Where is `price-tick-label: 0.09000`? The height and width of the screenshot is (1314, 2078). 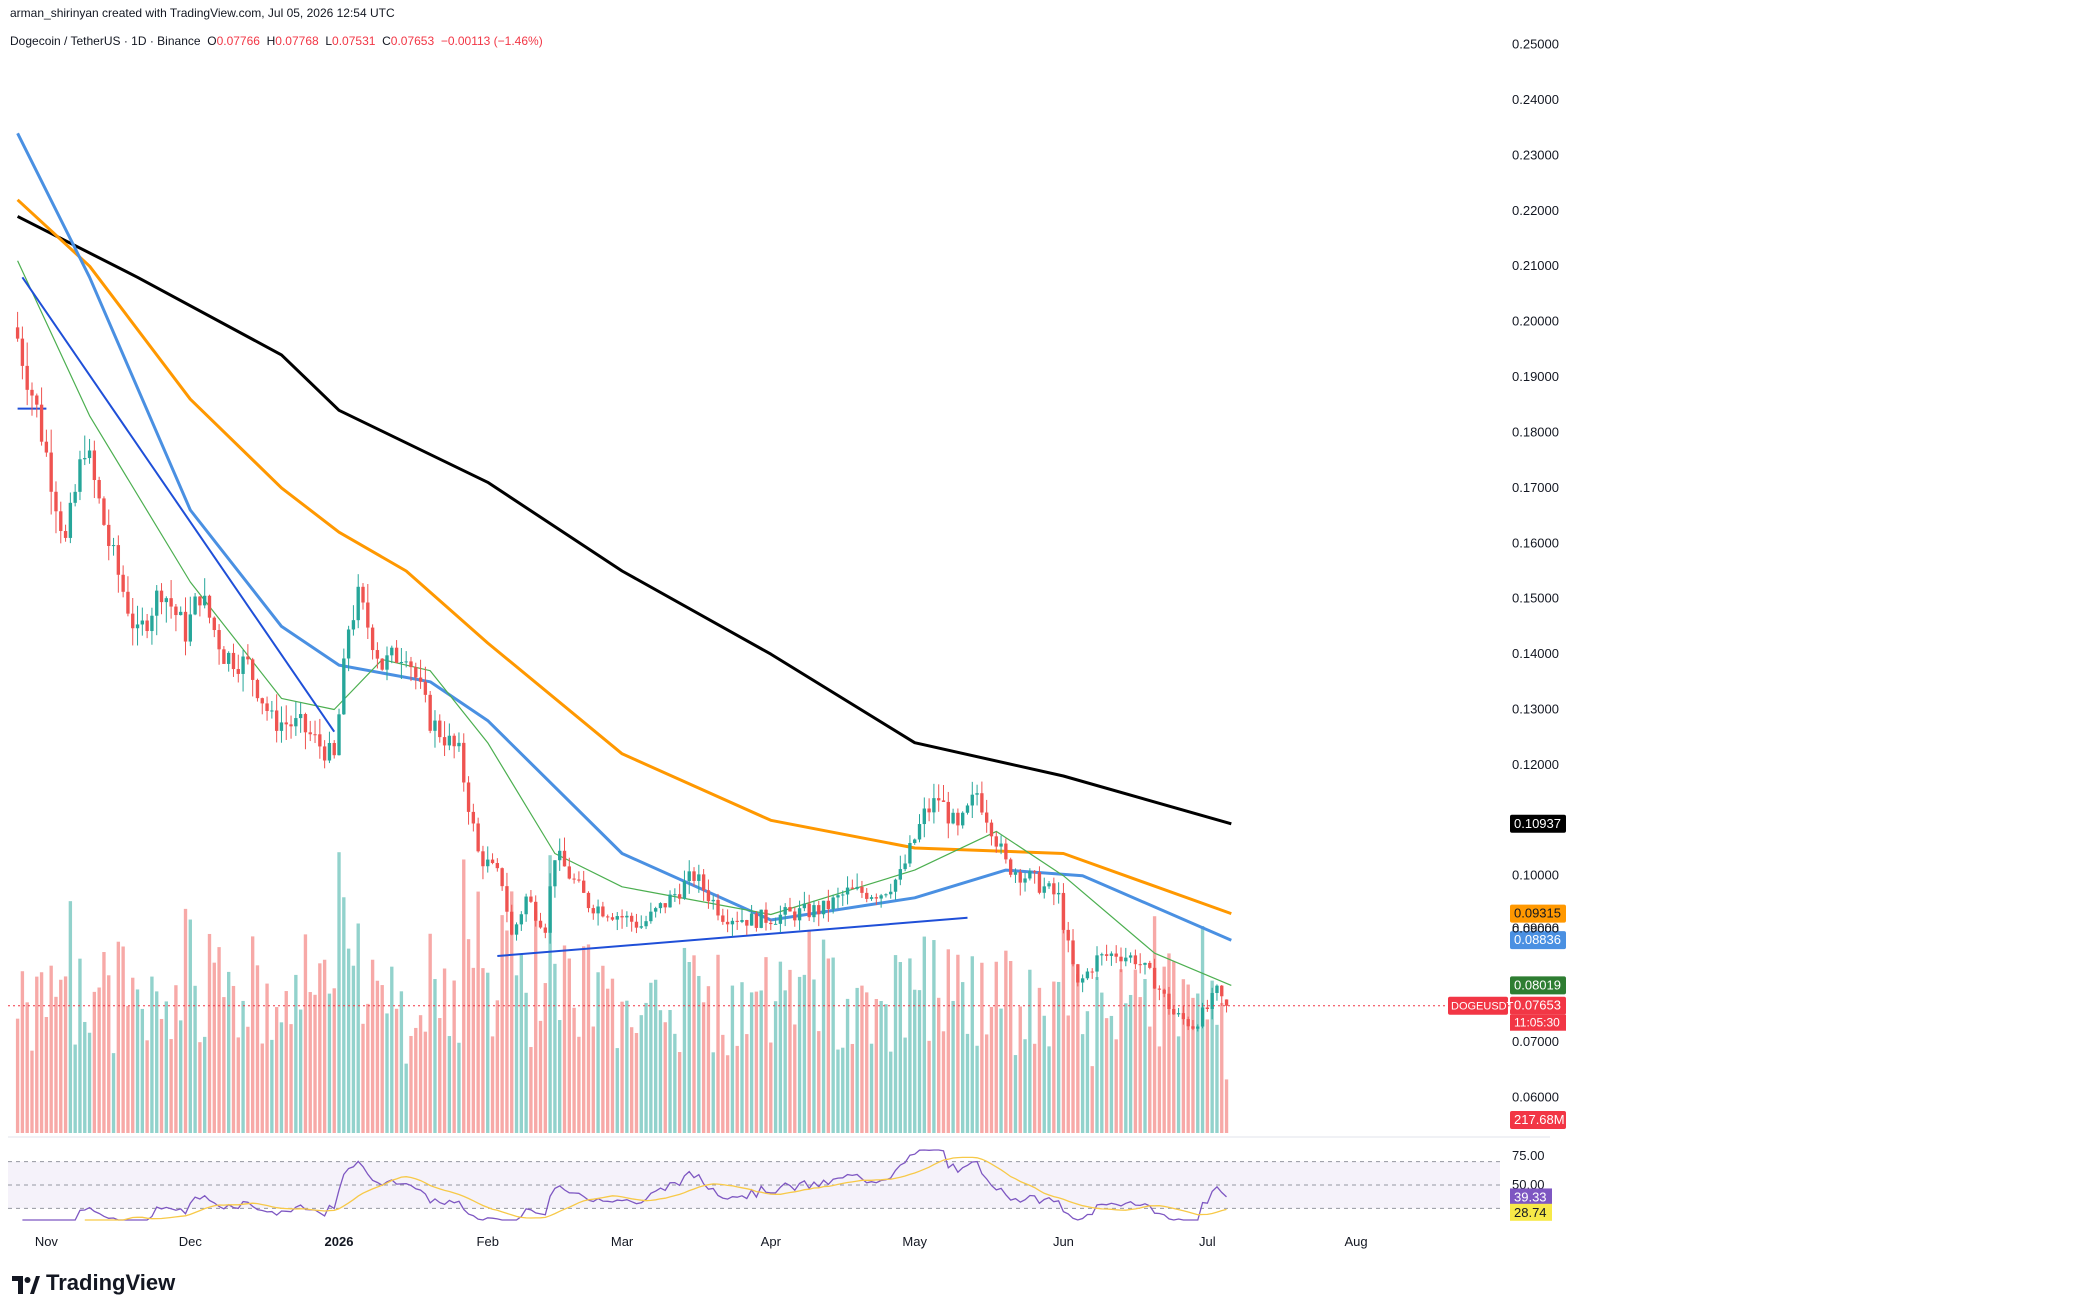 price-tick-label: 0.09000 is located at coordinates (1535, 927).